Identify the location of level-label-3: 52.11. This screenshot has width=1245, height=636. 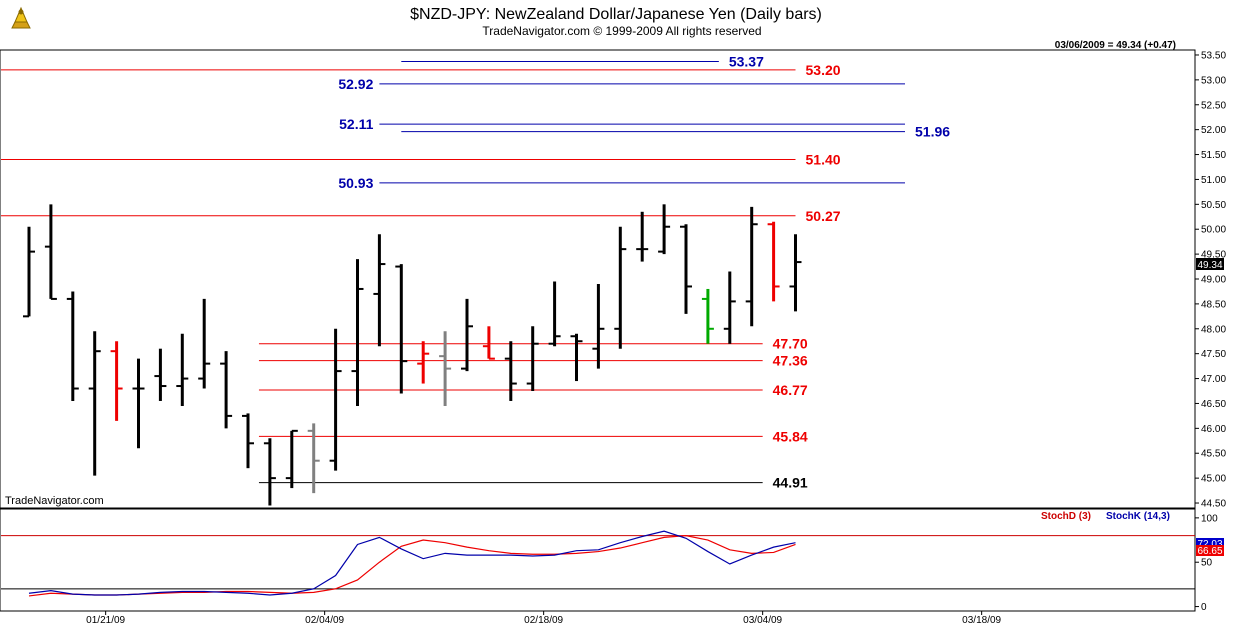
(356, 124).